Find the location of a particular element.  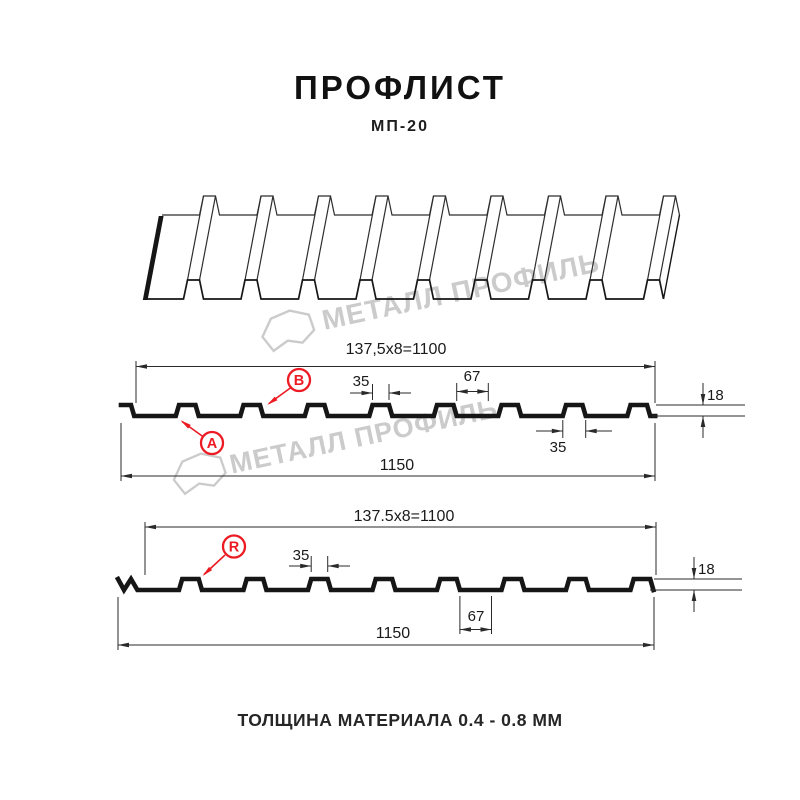

dimensions-side-a is located at coordinates (432, 421).